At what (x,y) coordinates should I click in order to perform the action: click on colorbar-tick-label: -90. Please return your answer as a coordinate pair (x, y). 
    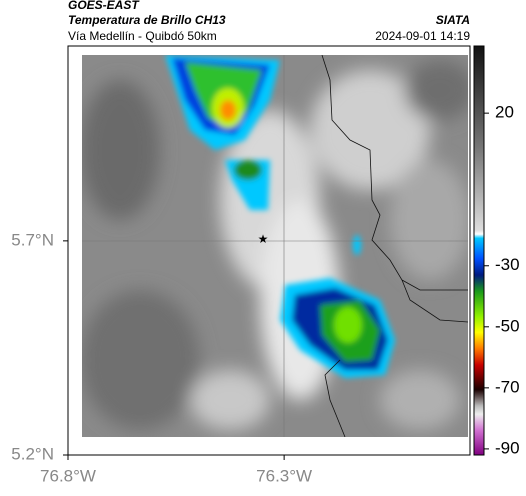
    Looking at the image, I should click on (507, 447).